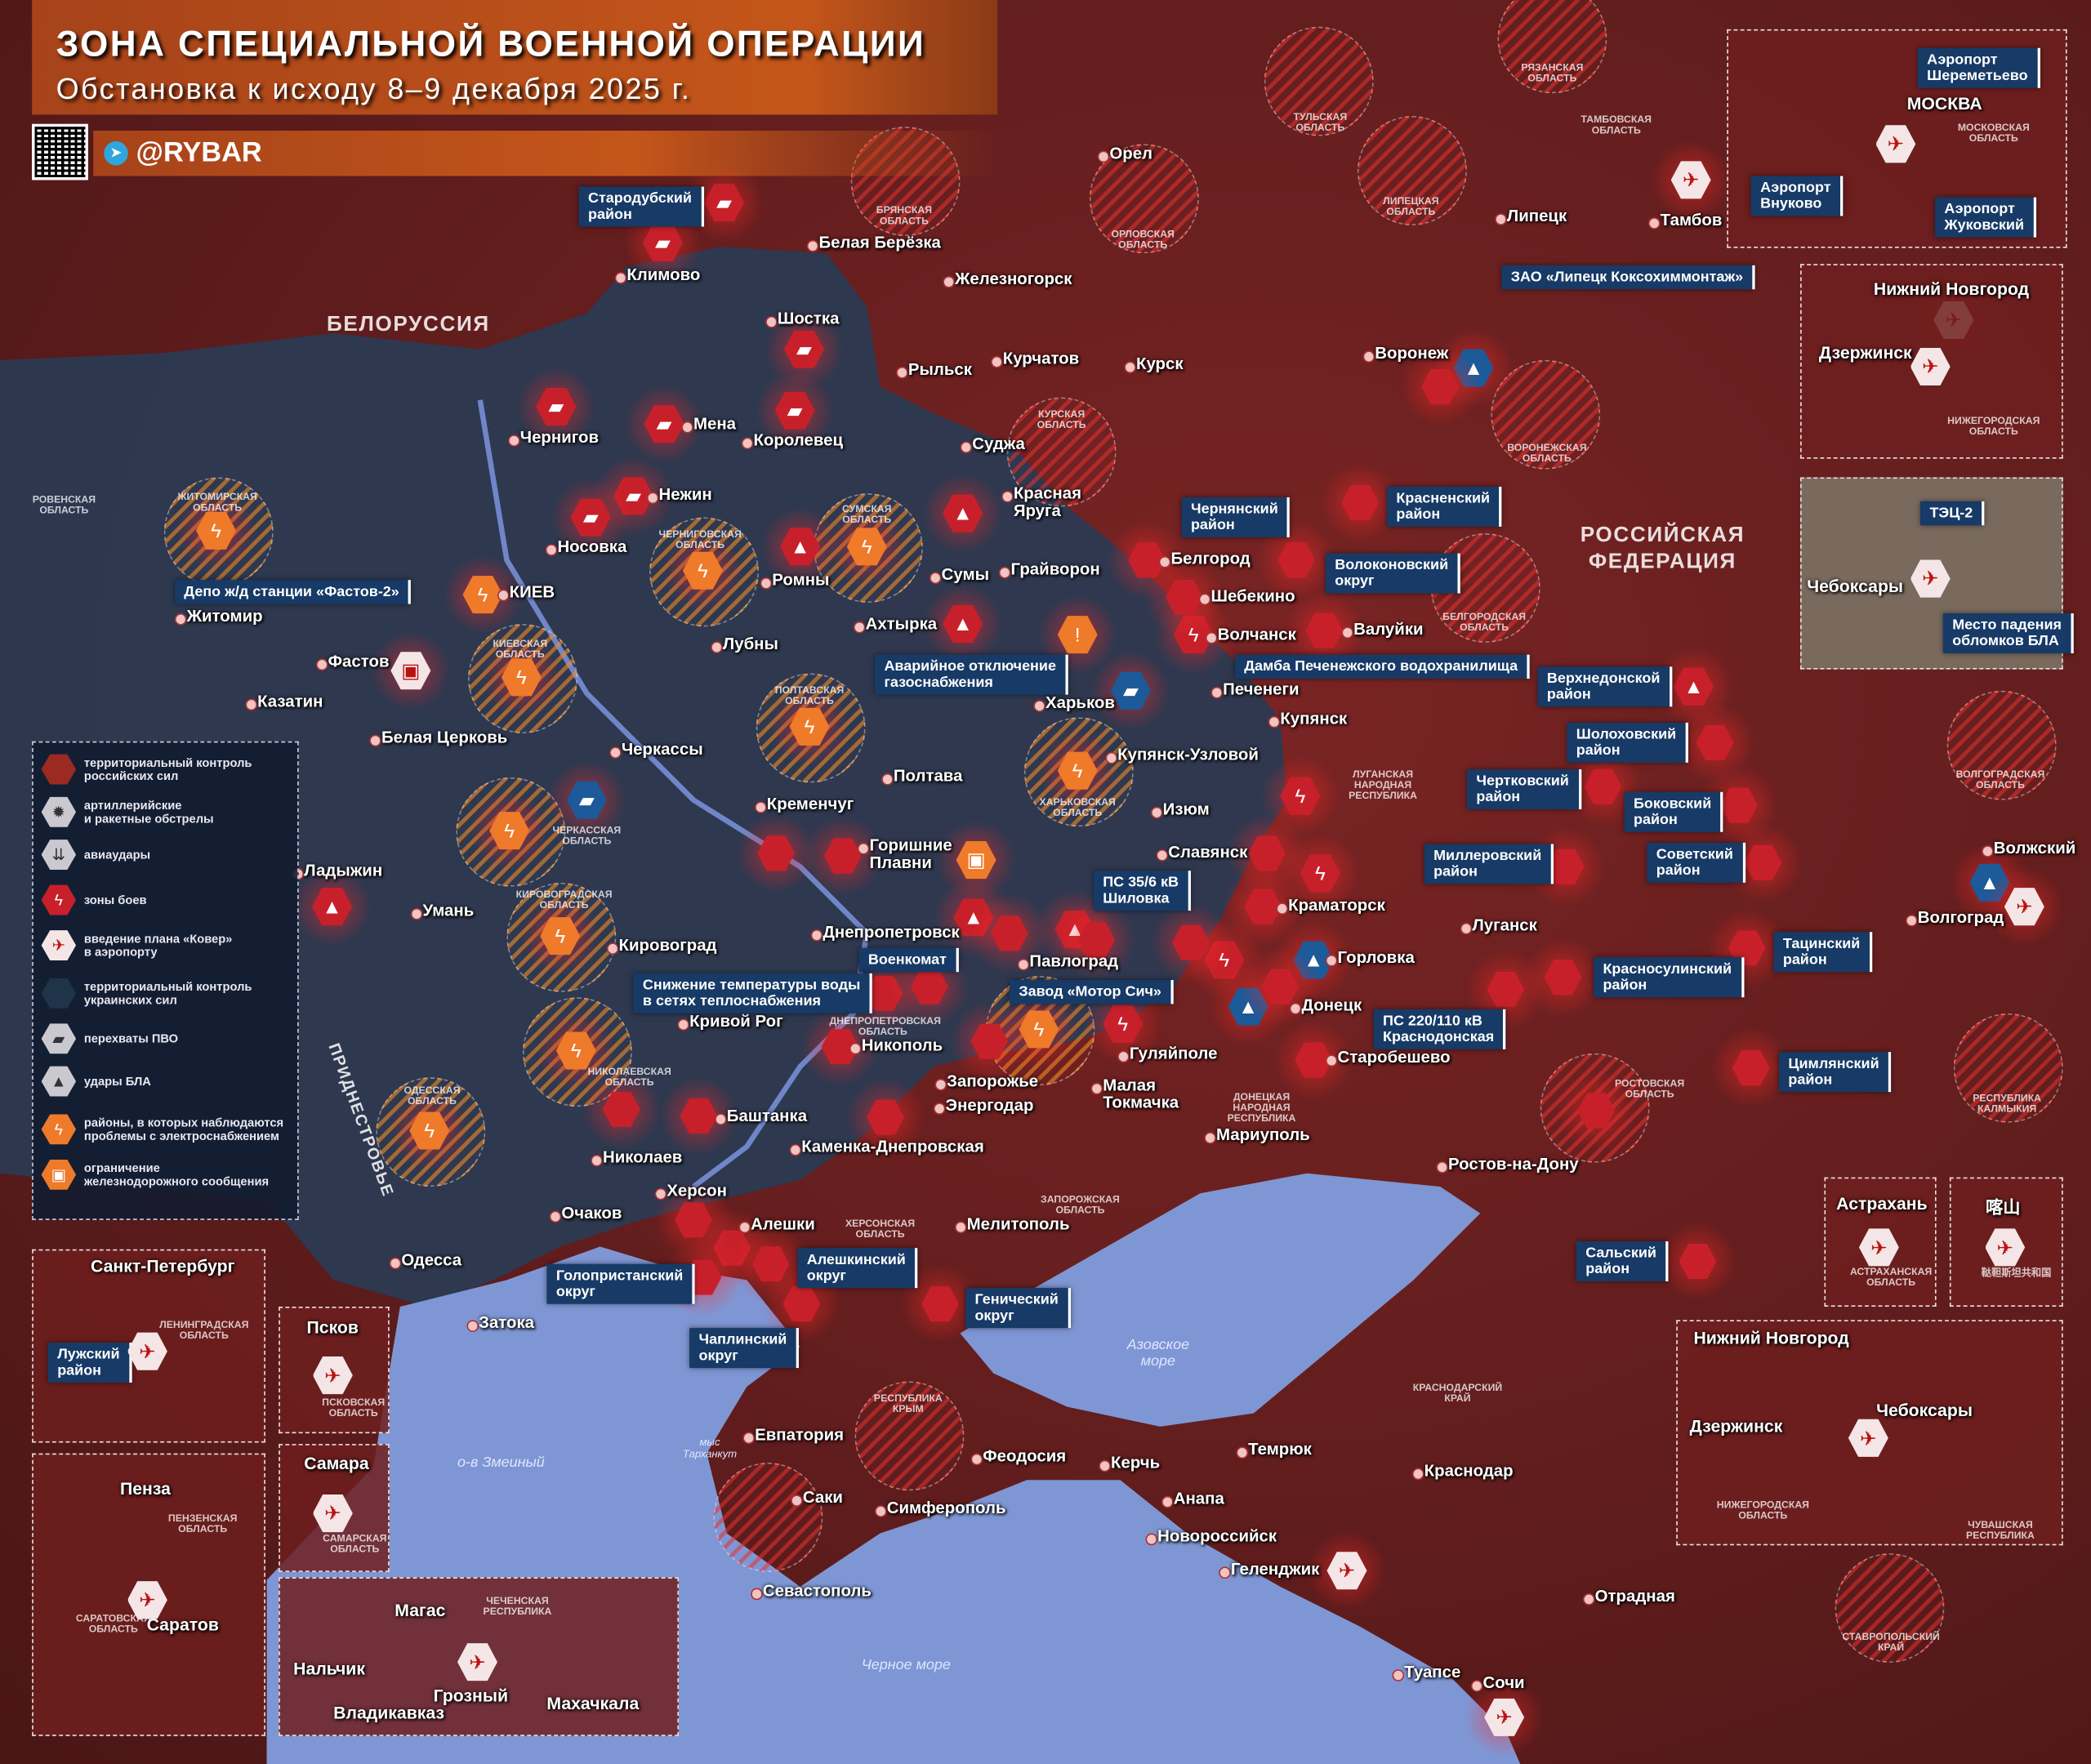  What do you see at coordinates (1952, 513) in the screenshot?
I see `callout-label: ТЭЦ-2` at bounding box center [1952, 513].